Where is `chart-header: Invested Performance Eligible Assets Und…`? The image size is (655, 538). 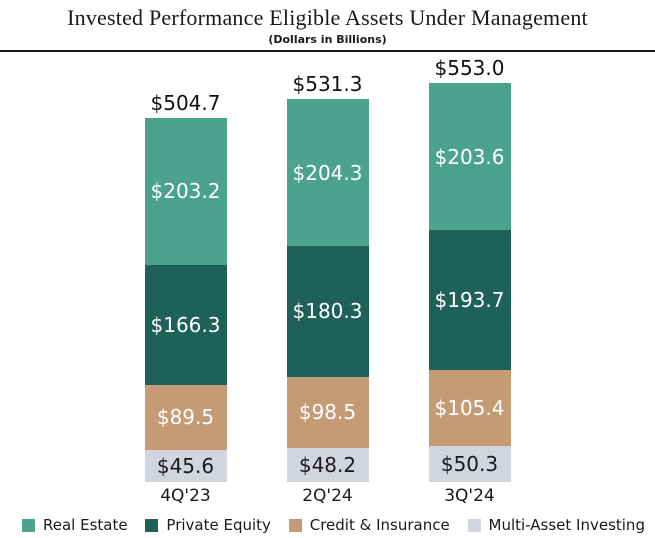 chart-header: Invested Performance Eligible Assets Und… is located at coordinates (327, 23).